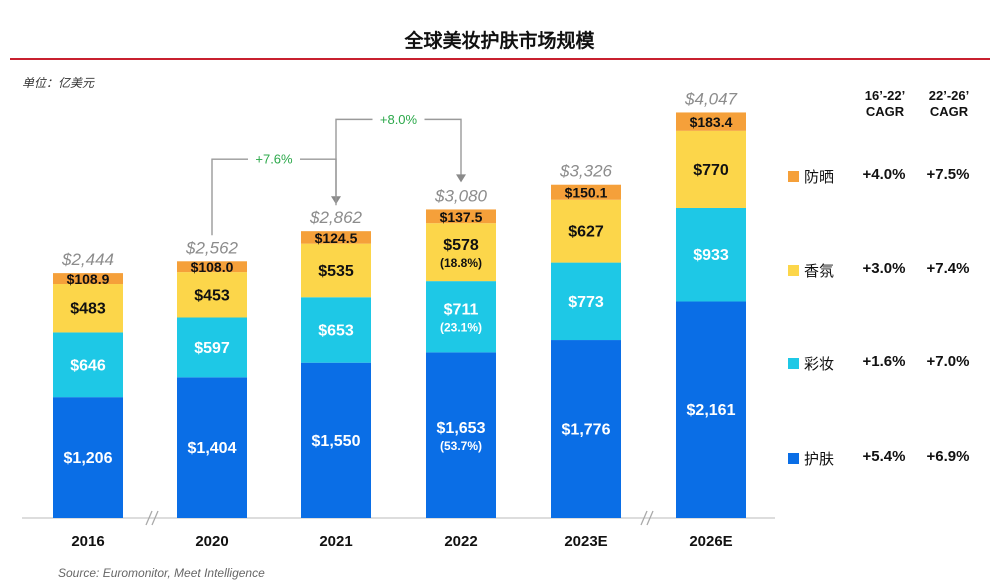 This screenshot has height=583, width=999. I want to click on chart-title: 全球美妆护肤市场规模, so click(499, 41).